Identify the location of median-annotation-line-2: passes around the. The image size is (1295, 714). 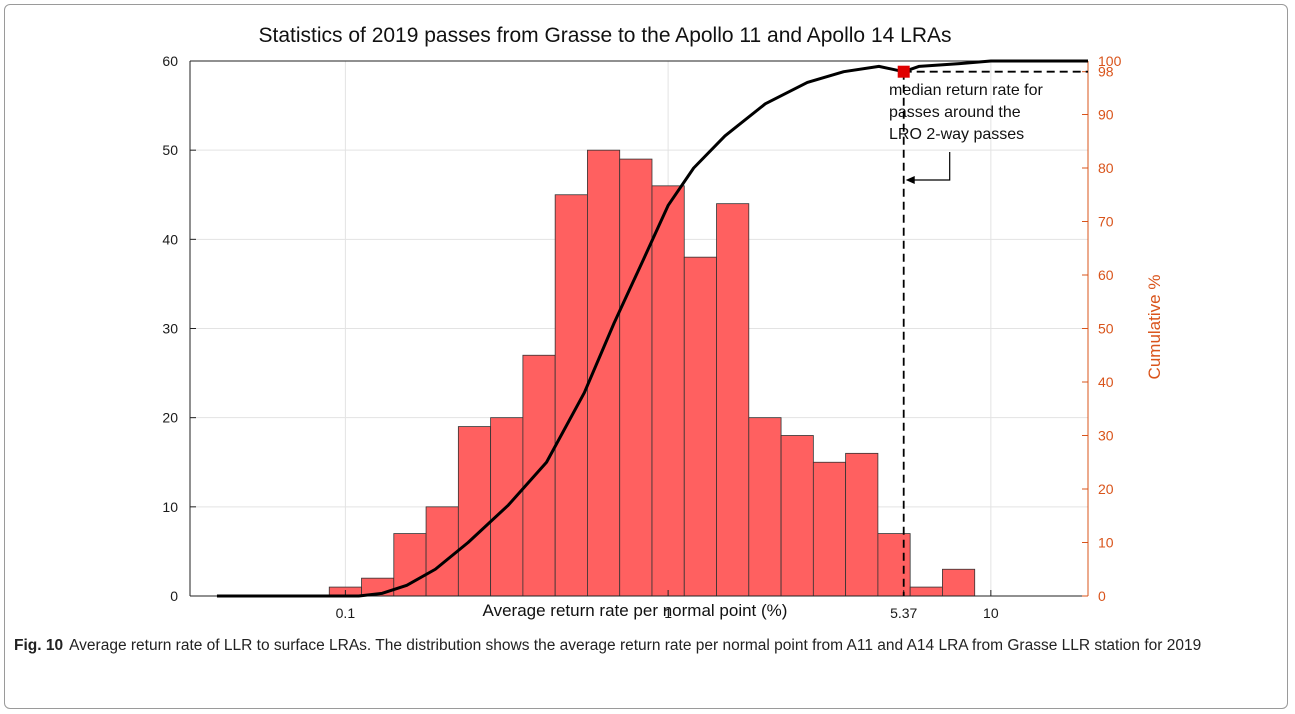
(955, 112).